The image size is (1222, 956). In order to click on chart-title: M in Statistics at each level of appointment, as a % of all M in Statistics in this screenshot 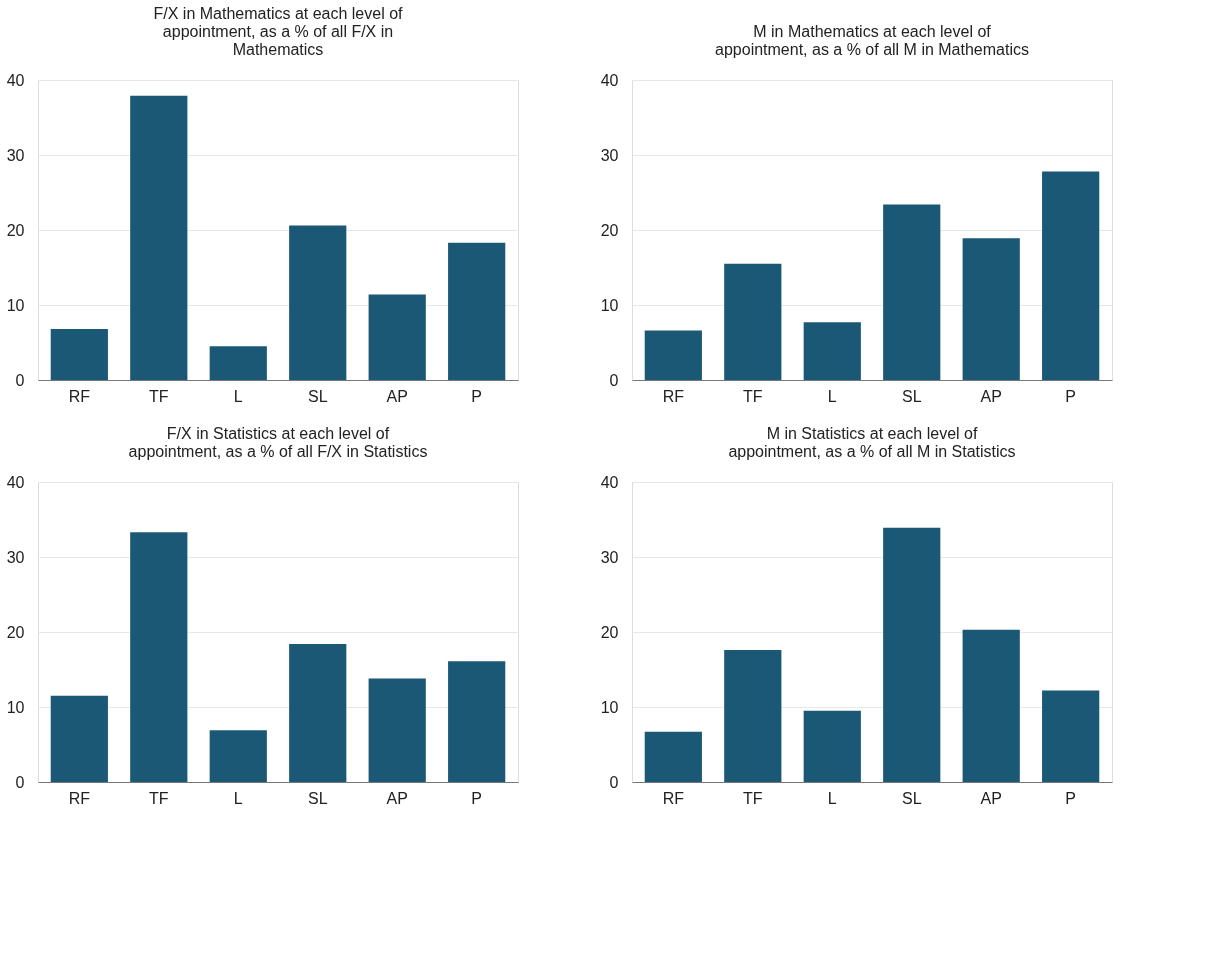, I will do `click(872, 442)`.